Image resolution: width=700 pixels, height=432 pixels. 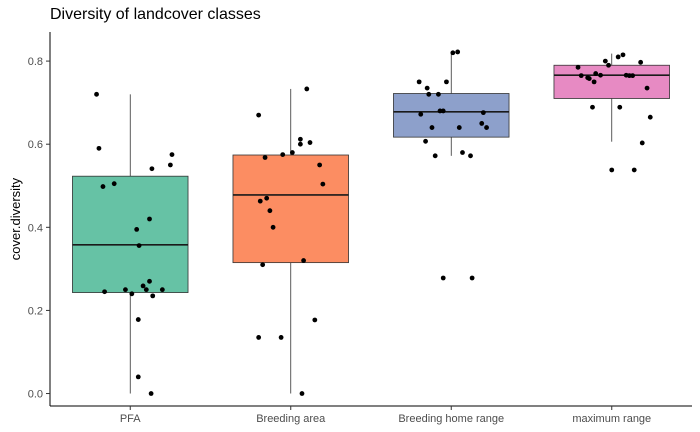 What do you see at coordinates (35, 311) in the screenshot?
I see `y-tick-label: 0.2` at bounding box center [35, 311].